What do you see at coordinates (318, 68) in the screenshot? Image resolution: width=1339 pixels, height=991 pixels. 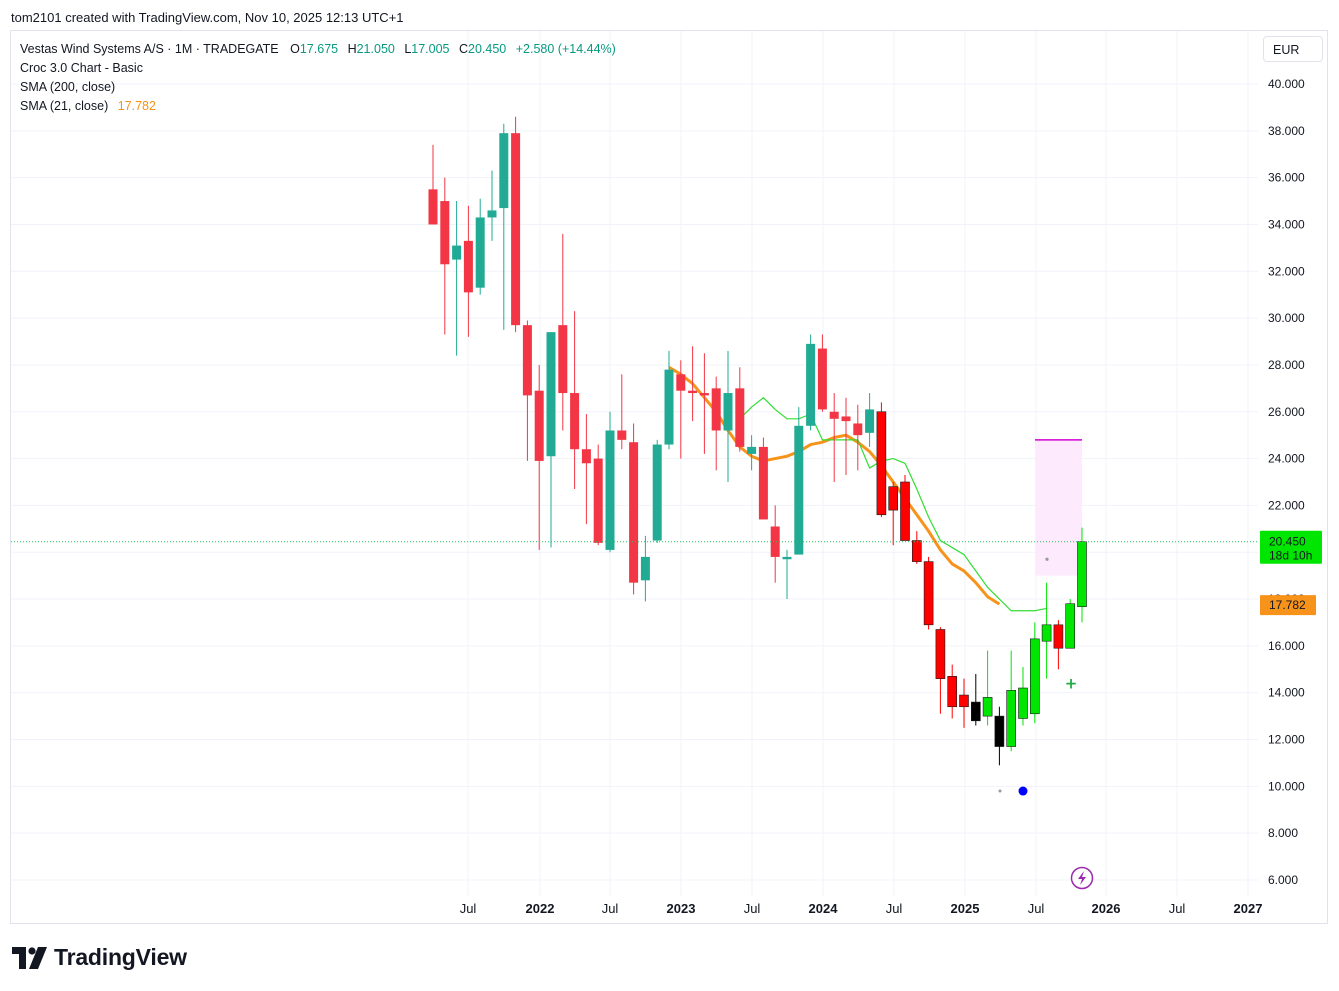 I see `legend-croc-row: Croc 3.0 Chart - Basic` at bounding box center [318, 68].